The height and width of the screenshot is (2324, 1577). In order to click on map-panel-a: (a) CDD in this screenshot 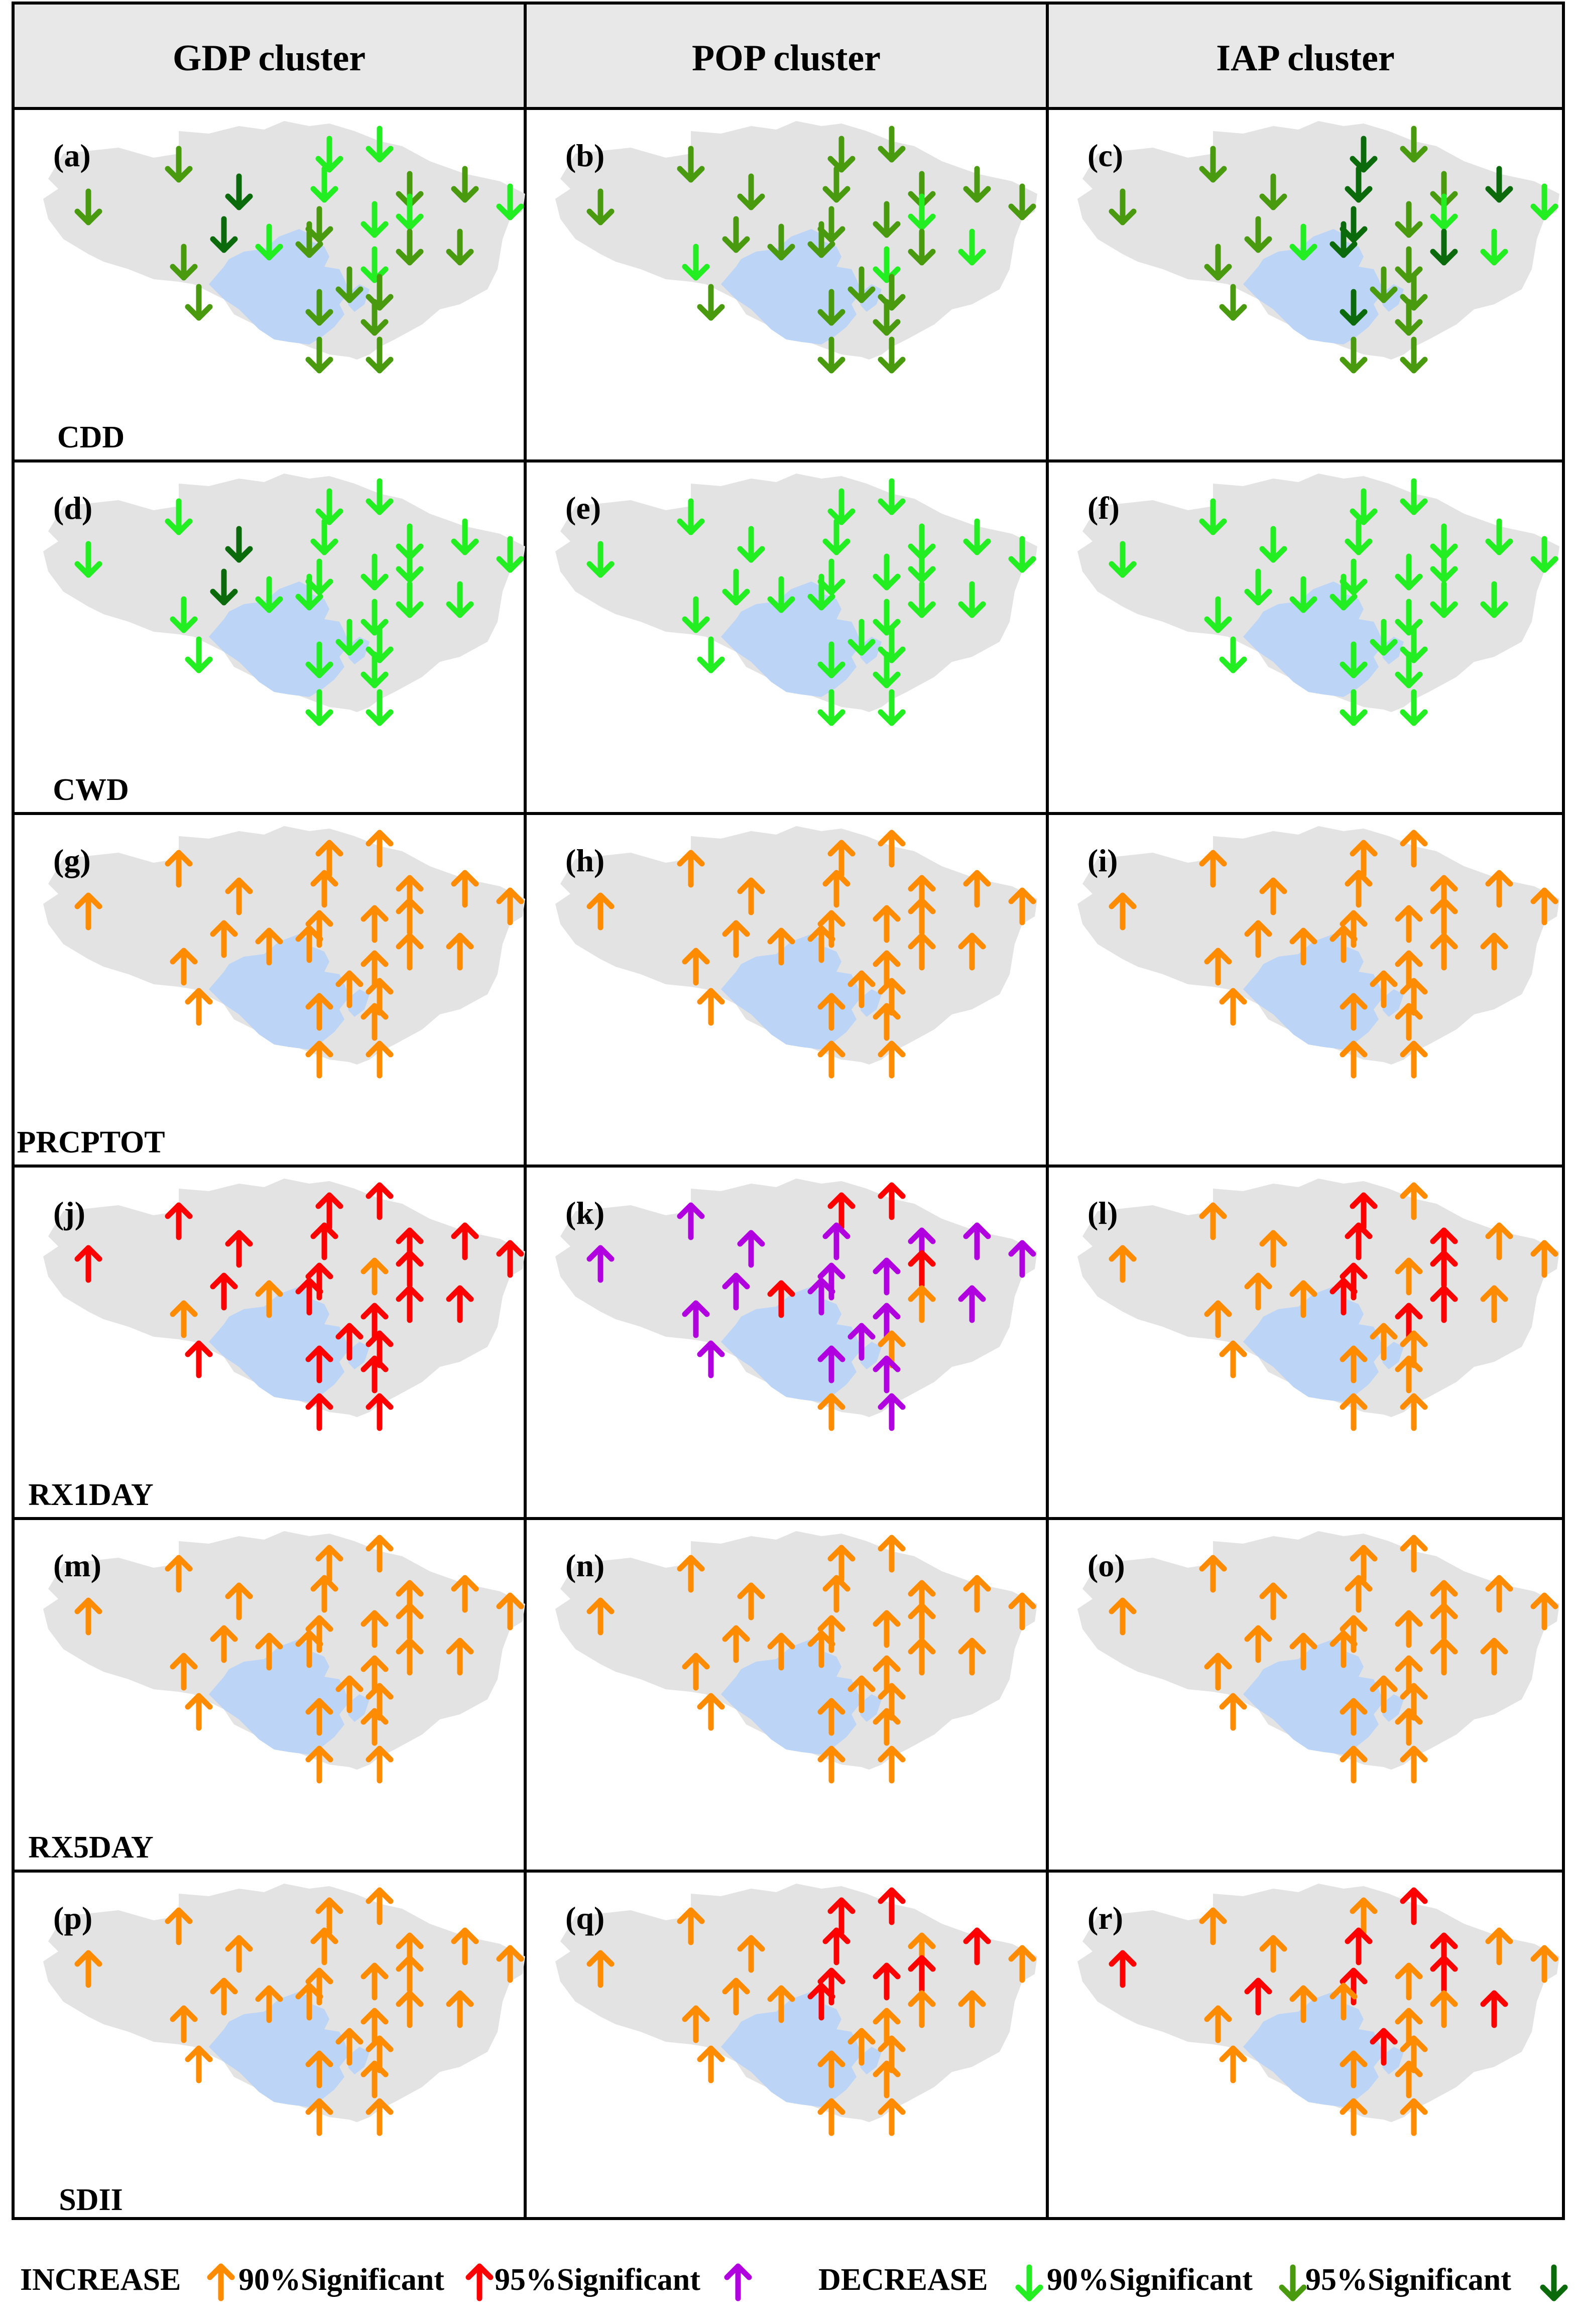, I will do `click(284, 287)`.